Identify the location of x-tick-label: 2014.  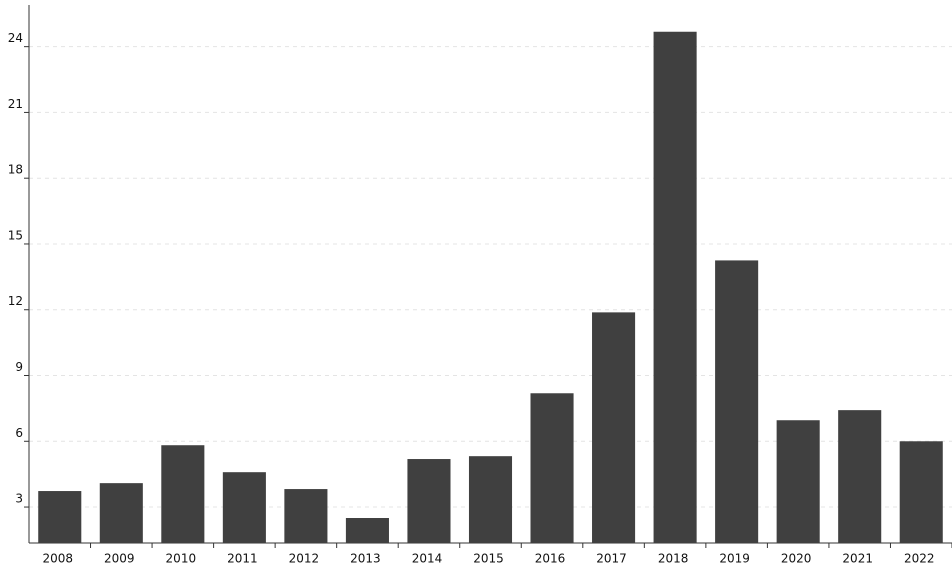
(427, 559).